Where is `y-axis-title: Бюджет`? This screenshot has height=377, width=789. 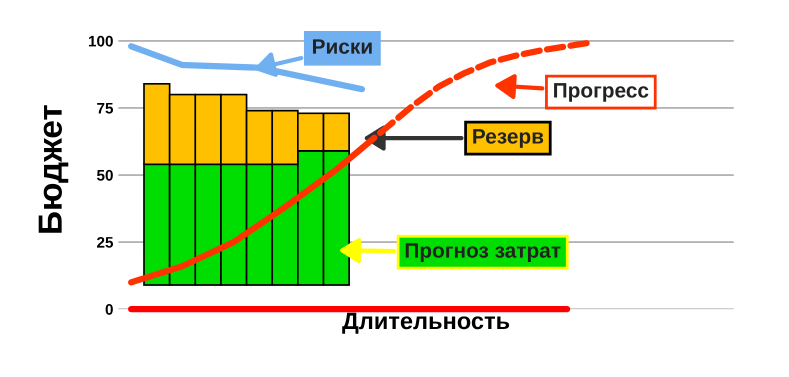 y-axis-title: Бюджет is located at coordinates (53, 169).